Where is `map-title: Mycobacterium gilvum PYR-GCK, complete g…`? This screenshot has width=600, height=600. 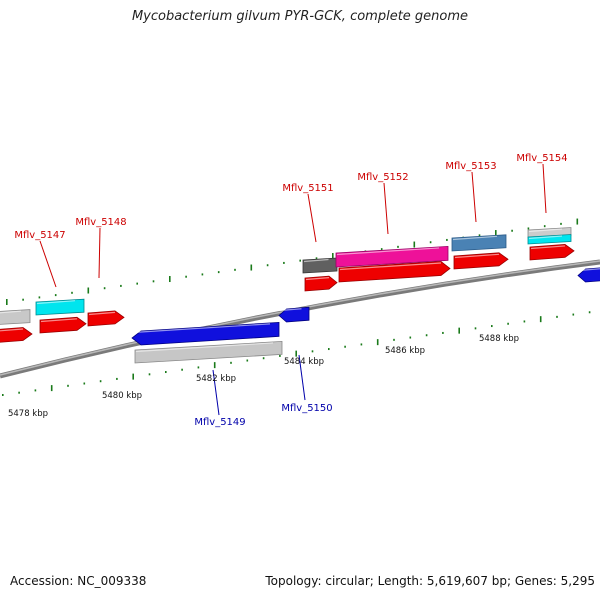
map-title: Mycobacterium gilvum PYR-GCK, complete g… is located at coordinates (300, 16).